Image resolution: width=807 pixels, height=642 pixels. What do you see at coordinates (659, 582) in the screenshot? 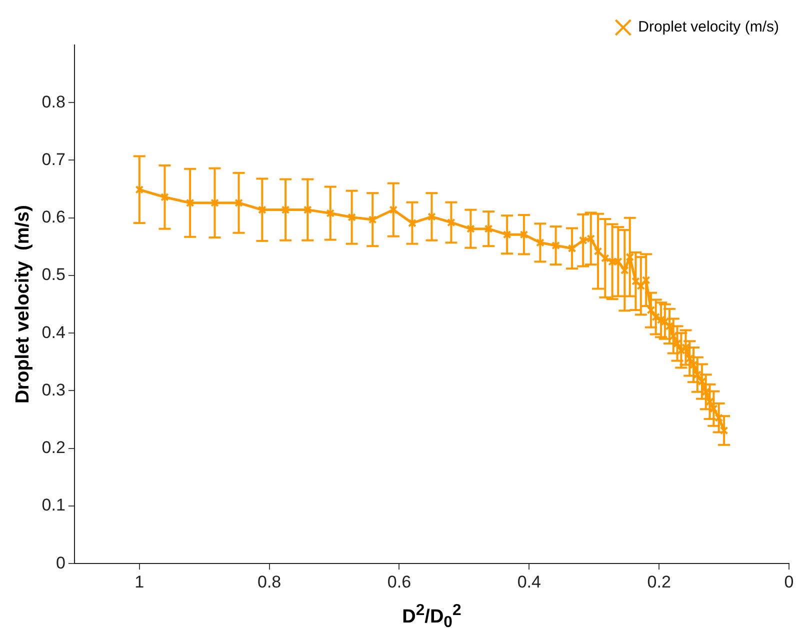
I see `x-tick-label: 0.2` at bounding box center [659, 582].